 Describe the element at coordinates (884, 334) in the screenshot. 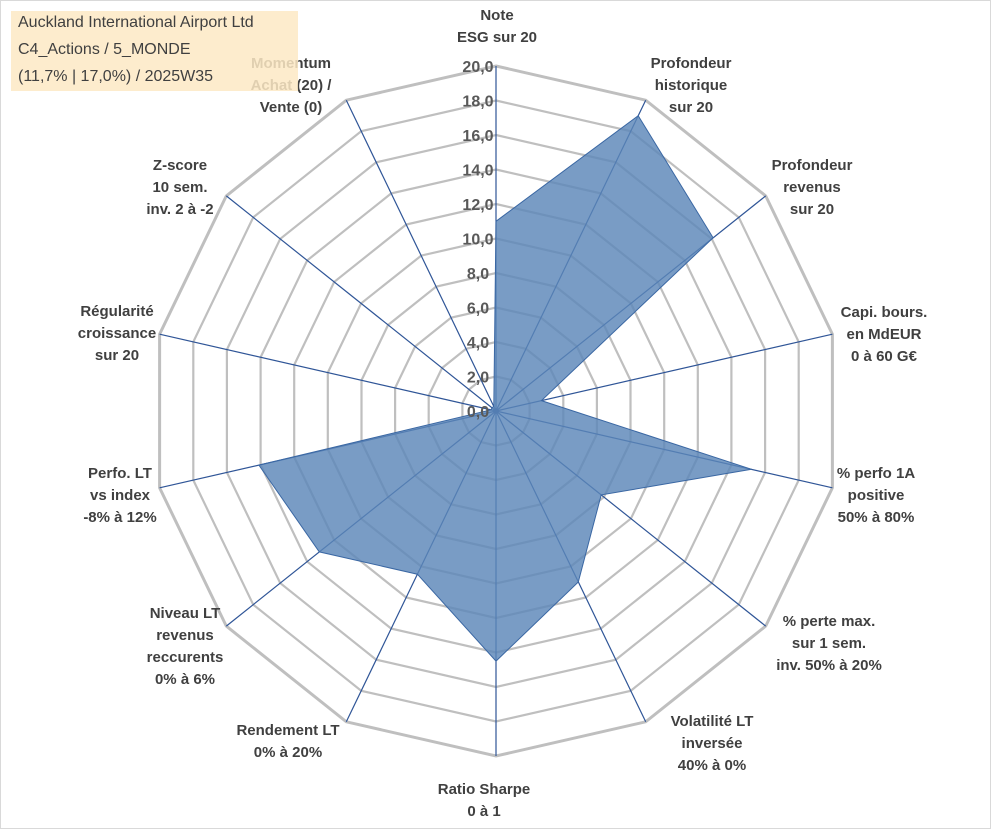

I see `axis-label: Capi. bours. en MdEUR 0 à 60 G€` at that location.